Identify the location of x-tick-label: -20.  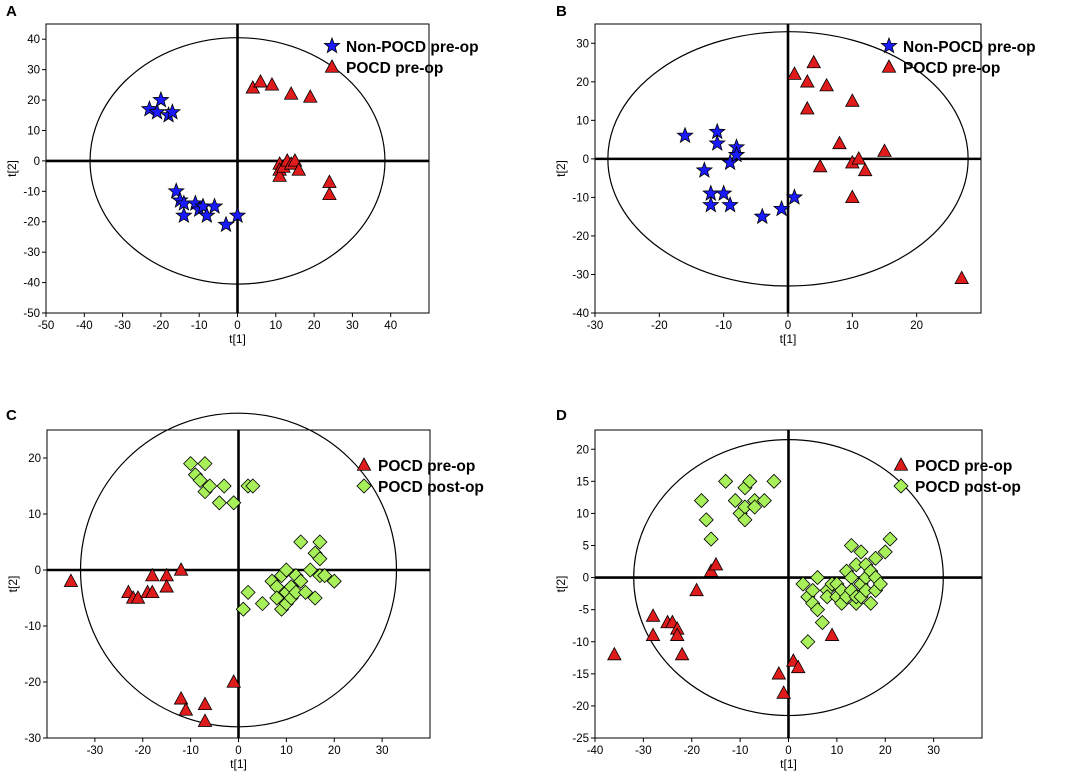
(659, 326).